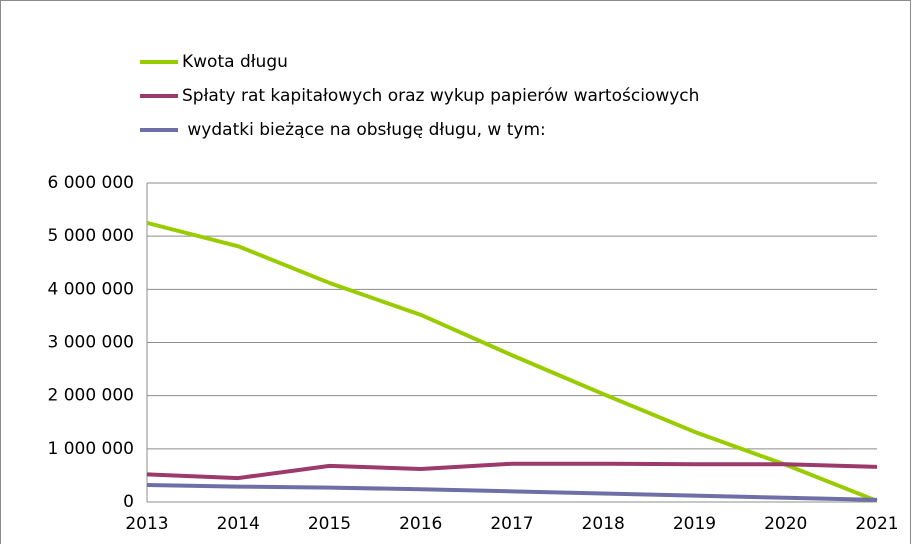  What do you see at coordinates (90, 396) in the screenshot?
I see `y-tick-label: 2 000 000` at bounding box center [90, 396].